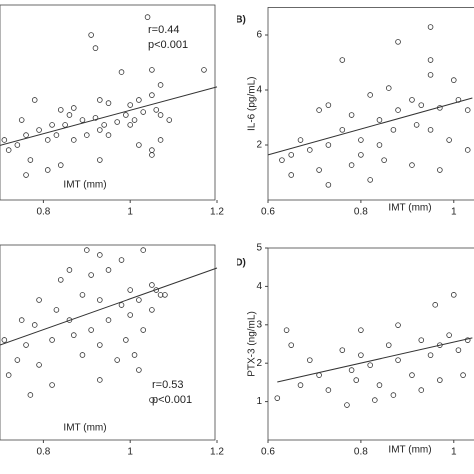 The height and width of the screenshot is (474, 474). Describe the element at coordinates (370, 126) in the screenshot. I see `fit-line` at that location.